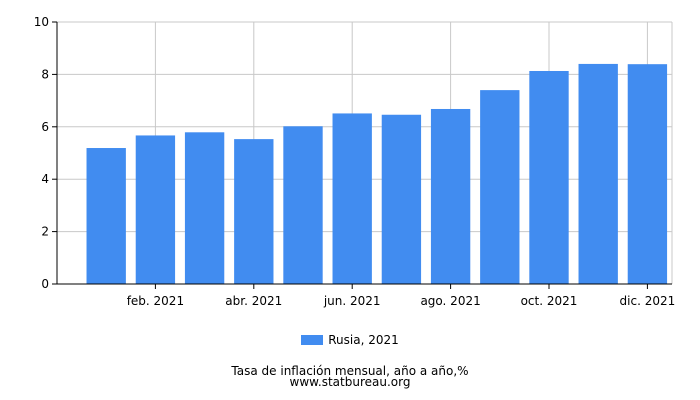 This screenshot has width=700, height=400. What do you see at coordinates (549, 301) in the screenshot?
I see `x-tick-label: oct. 2021` at bounding box center [549, 301].